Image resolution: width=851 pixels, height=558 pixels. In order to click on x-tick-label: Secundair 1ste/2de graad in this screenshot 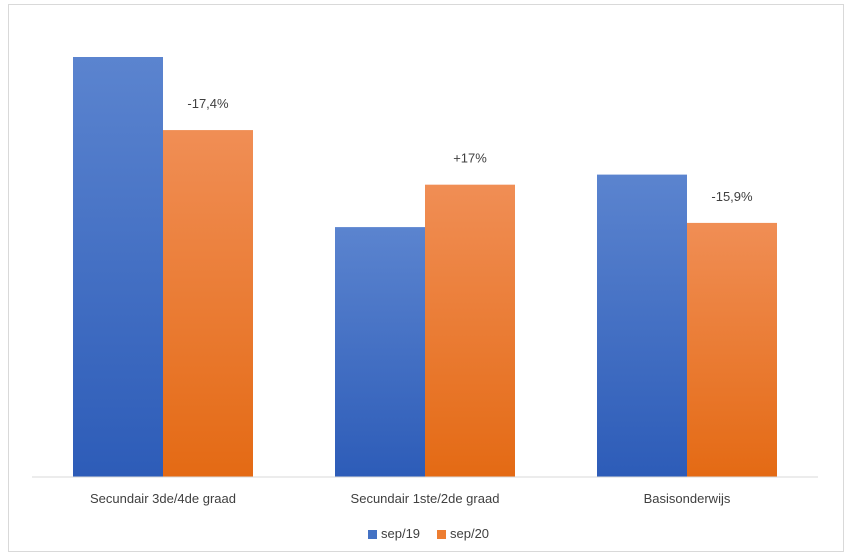, I will do `click(425, 498)`.